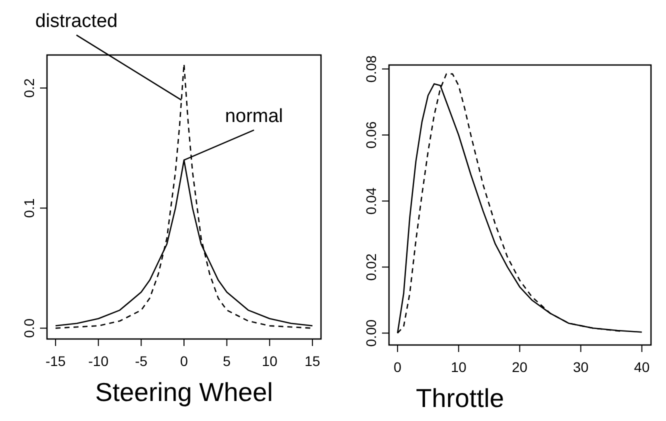 The width and height of the screenshot is (666, 421). What do you see at coordinates (98, 361) in the screenshot?
I see `x-tick-label: -10` at bounding box center [98, 361].